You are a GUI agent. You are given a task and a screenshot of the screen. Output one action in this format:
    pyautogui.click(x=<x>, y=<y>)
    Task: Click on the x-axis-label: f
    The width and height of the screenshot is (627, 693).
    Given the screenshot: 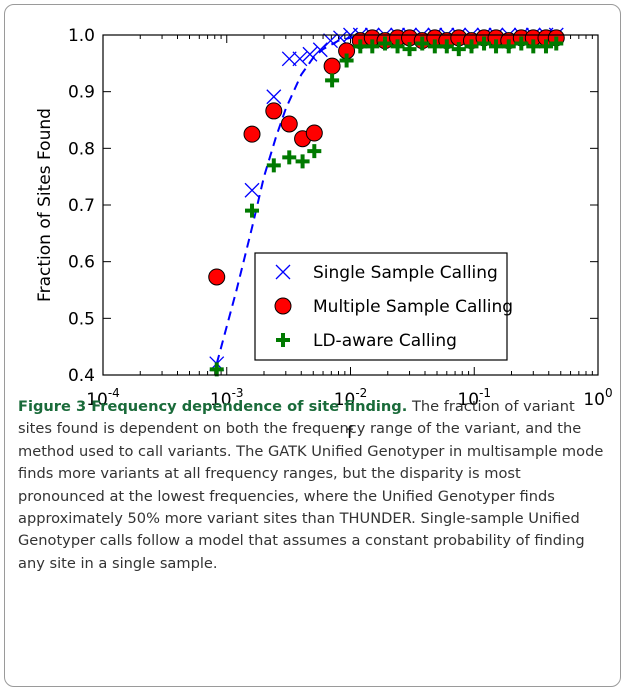 What is the action you would take?
    pyautogui.click(x=350, y=431)
    